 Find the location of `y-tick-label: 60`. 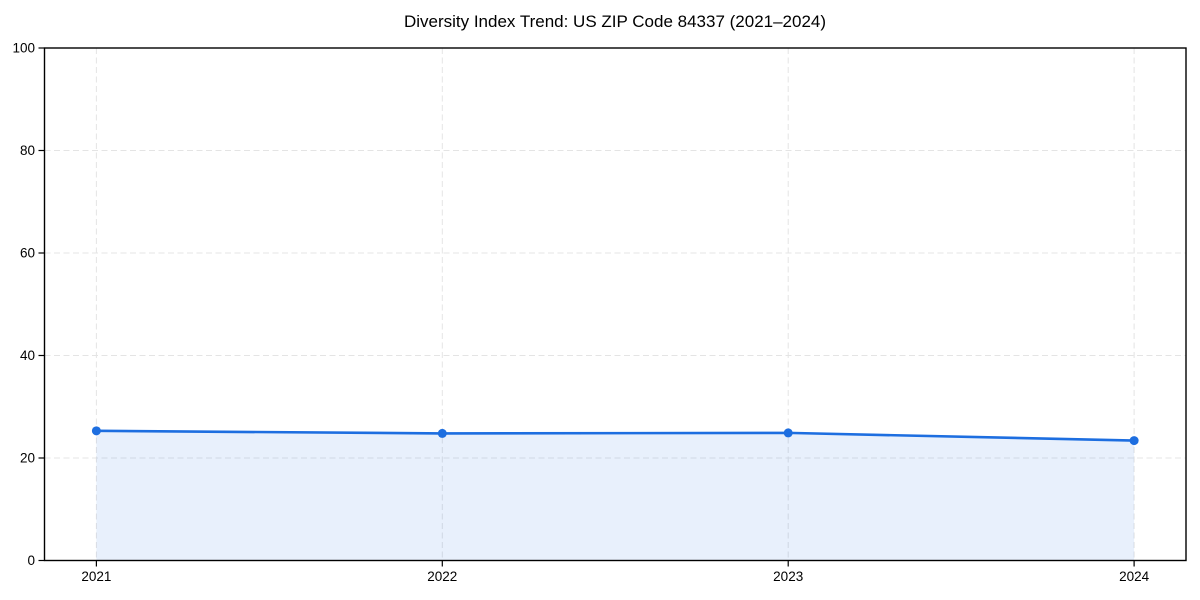

y-tick-label: 60 is located at coordinates (27, 253).